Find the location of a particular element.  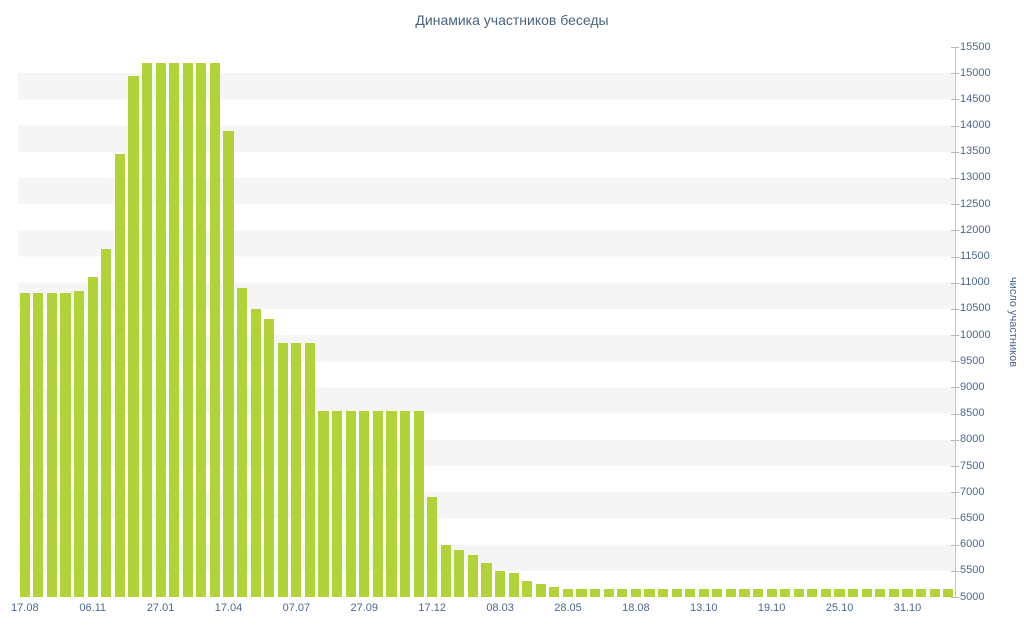

y-tick-label: 11500 is located at coordinates (975, 256).